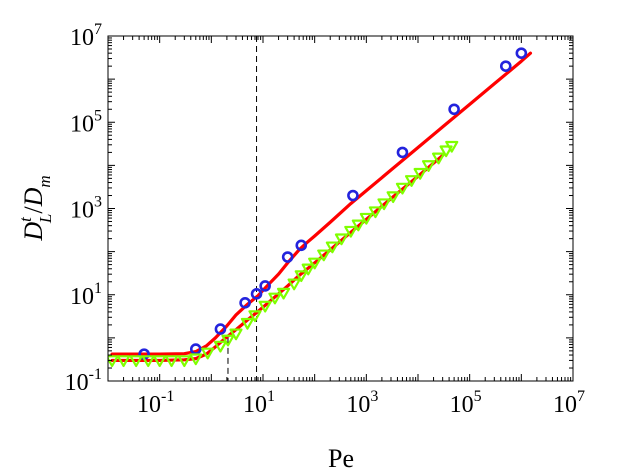 The width and height of the screenshot is (628, 473). I want to click on y-label-slash: /, so click(33, 210).